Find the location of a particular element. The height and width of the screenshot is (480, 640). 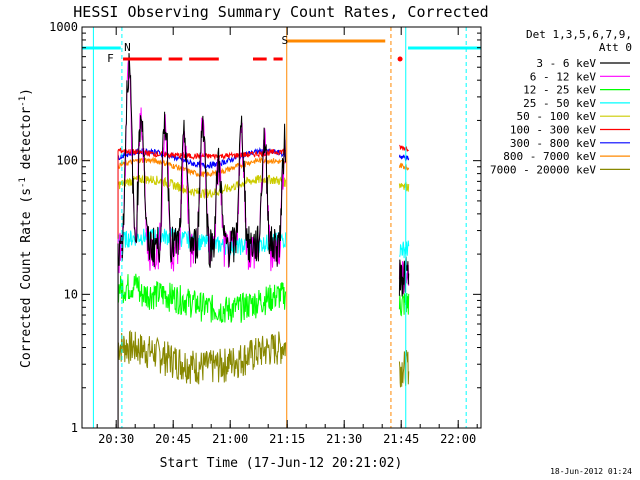

saa-flag-label: S is located at coordinates (285, 40).